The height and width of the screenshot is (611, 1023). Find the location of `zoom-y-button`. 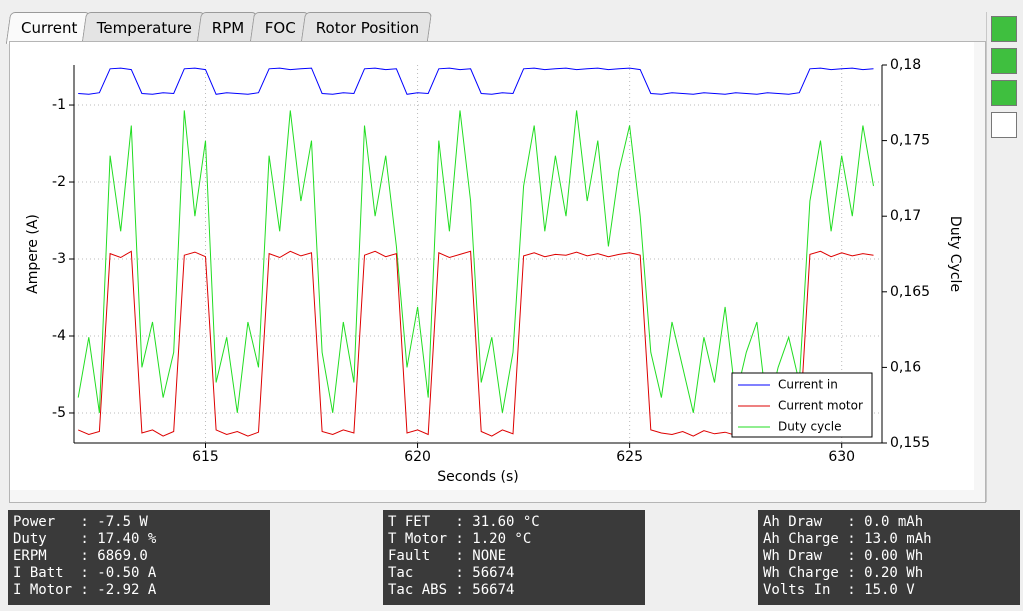

zoom-y-button is located at coordinates (1004, 93).